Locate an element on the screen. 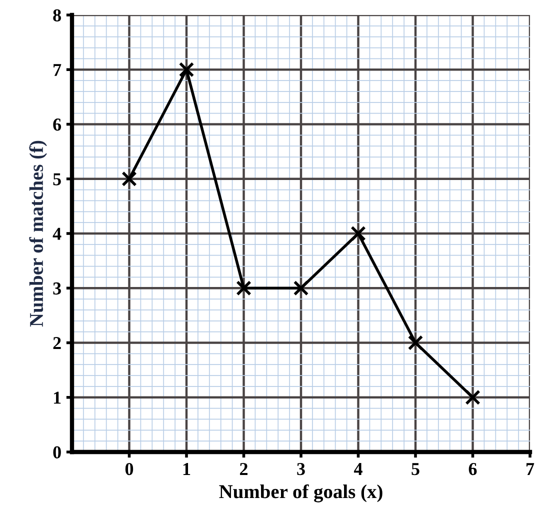  y-tick-label: 5 is located at coordinates (57, 179).